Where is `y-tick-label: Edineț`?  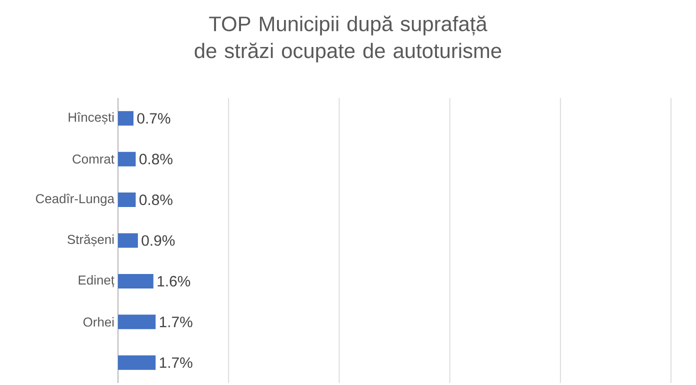 y-tick-label: Edineț is located at coordinates (96, 281).